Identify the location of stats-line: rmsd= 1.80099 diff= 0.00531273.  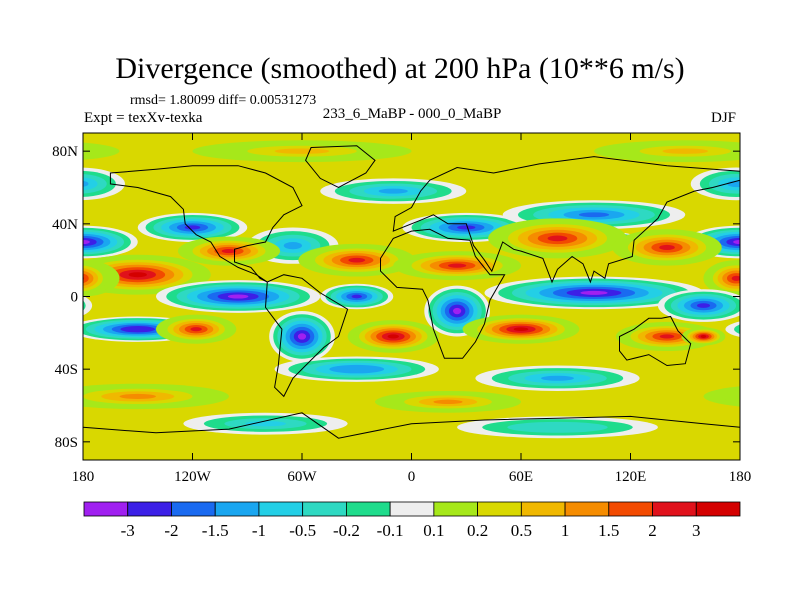
(223, 100).